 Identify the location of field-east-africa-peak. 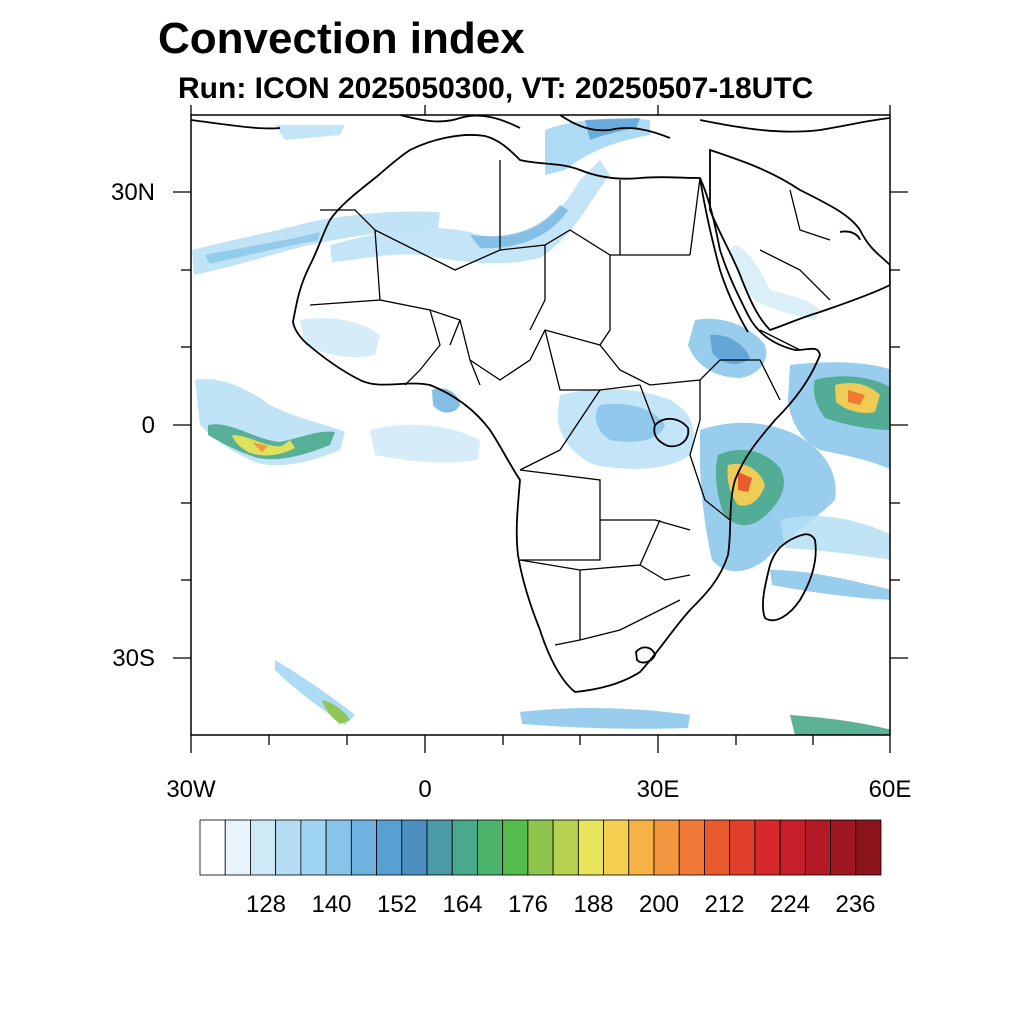
(745, 482).